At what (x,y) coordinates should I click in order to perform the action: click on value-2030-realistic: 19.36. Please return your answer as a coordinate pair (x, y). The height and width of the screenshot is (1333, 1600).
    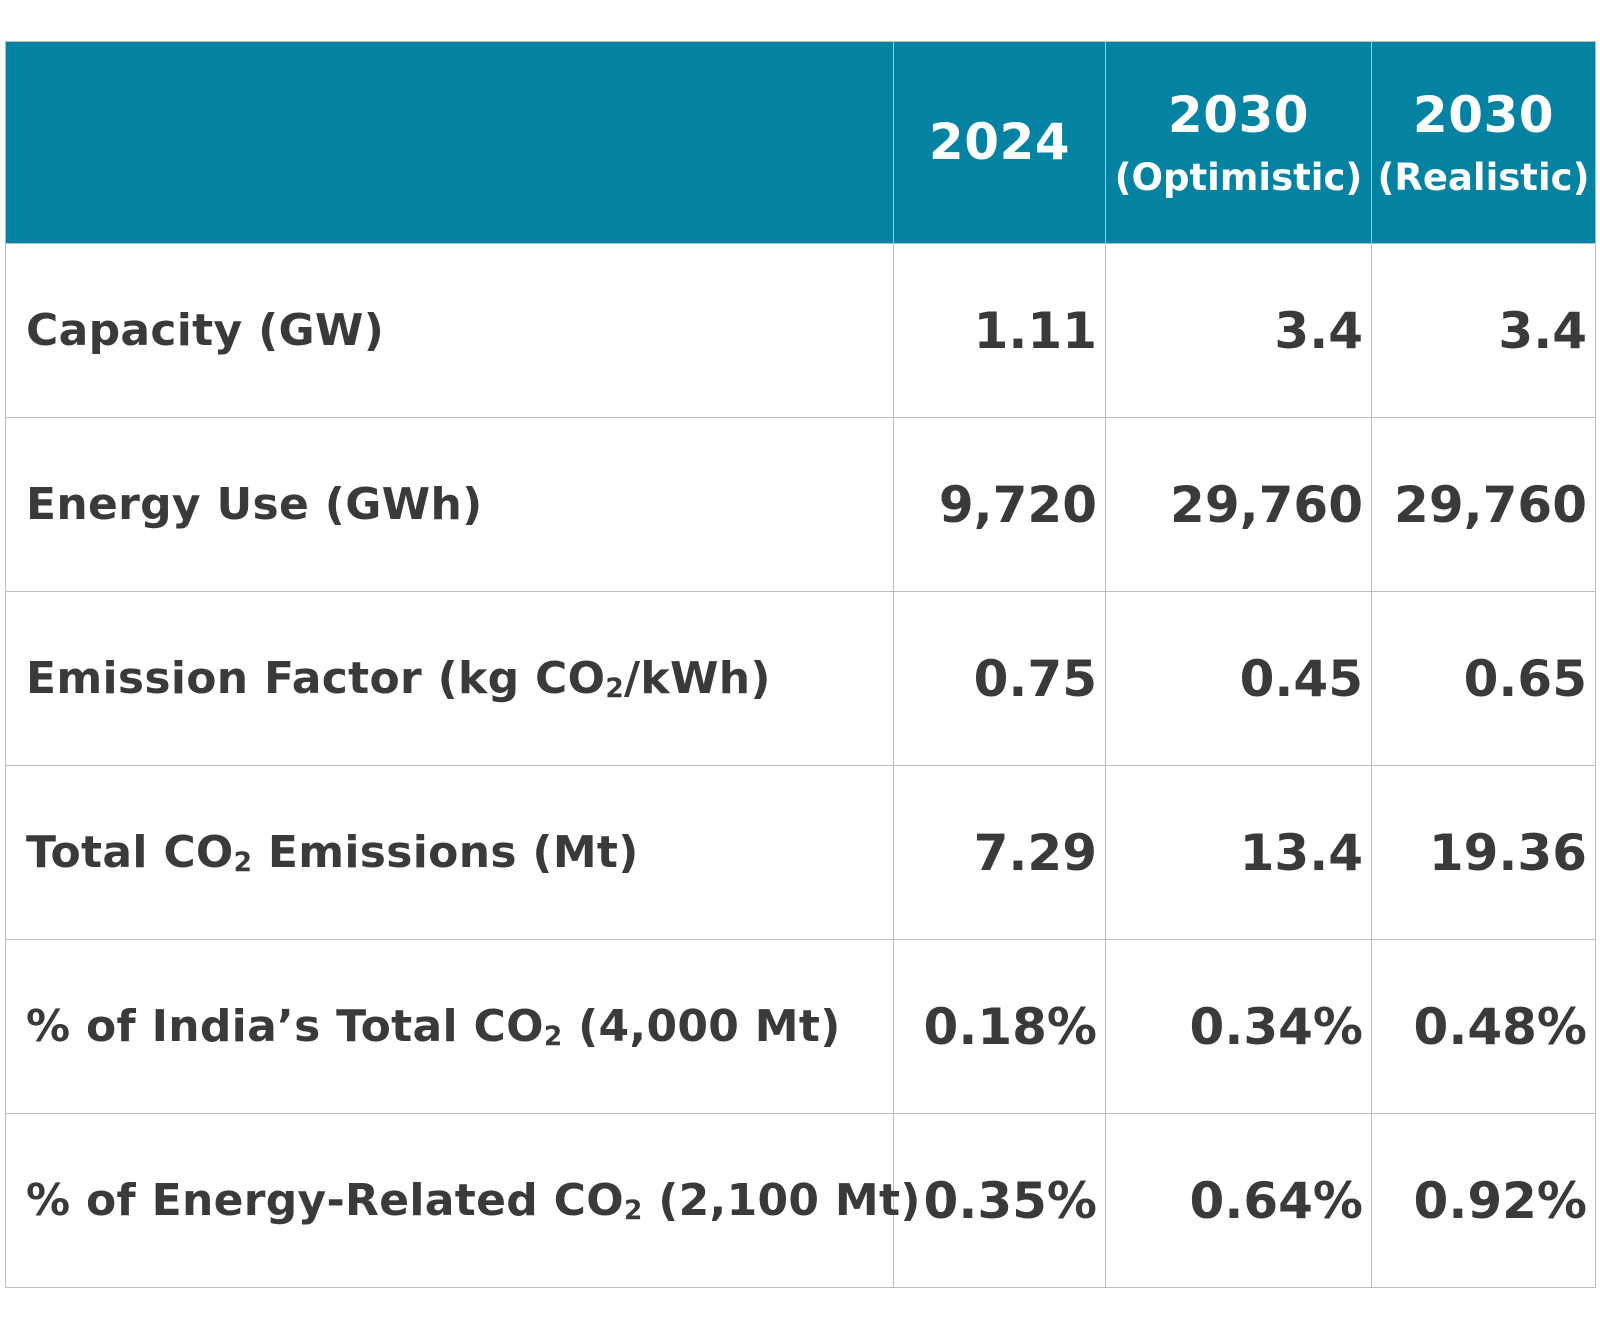
    Looking at the image, I should click on (1483, 852).